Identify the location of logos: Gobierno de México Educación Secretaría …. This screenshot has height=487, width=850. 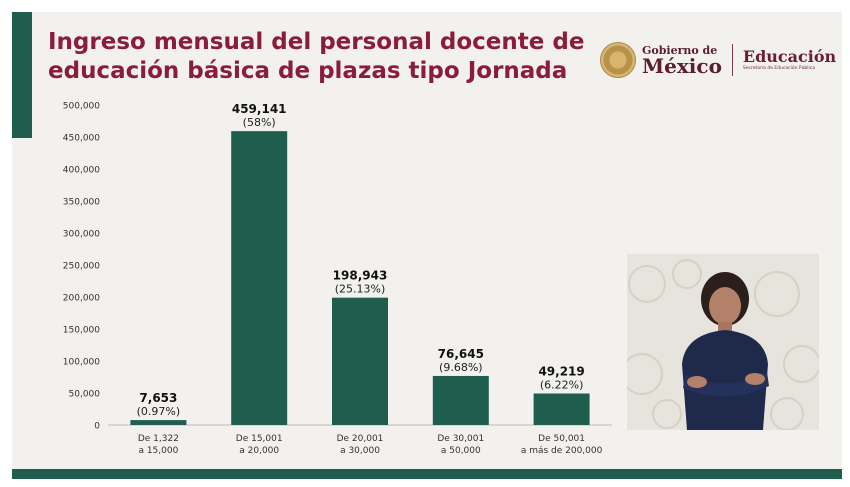
(718, 60).